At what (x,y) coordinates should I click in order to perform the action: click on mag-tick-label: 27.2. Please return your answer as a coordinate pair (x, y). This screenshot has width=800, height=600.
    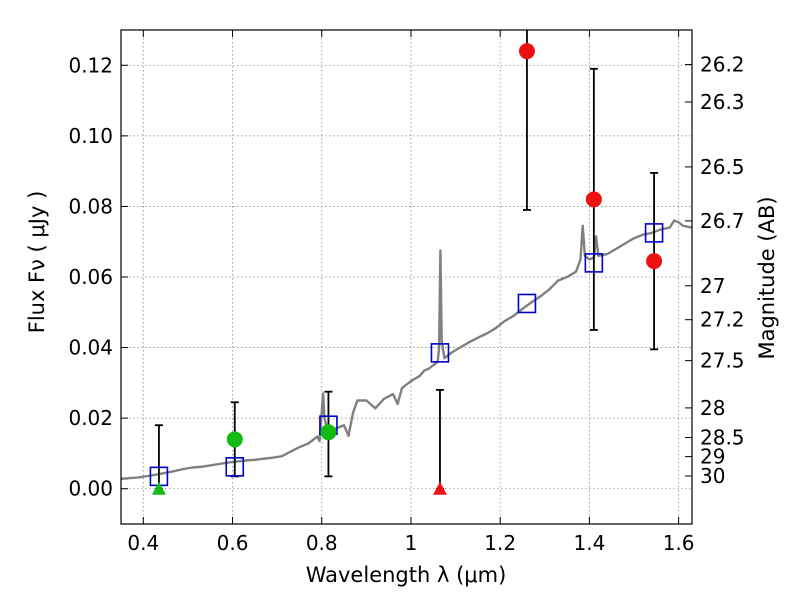
    Looking at the image, I should click on (722, 320).